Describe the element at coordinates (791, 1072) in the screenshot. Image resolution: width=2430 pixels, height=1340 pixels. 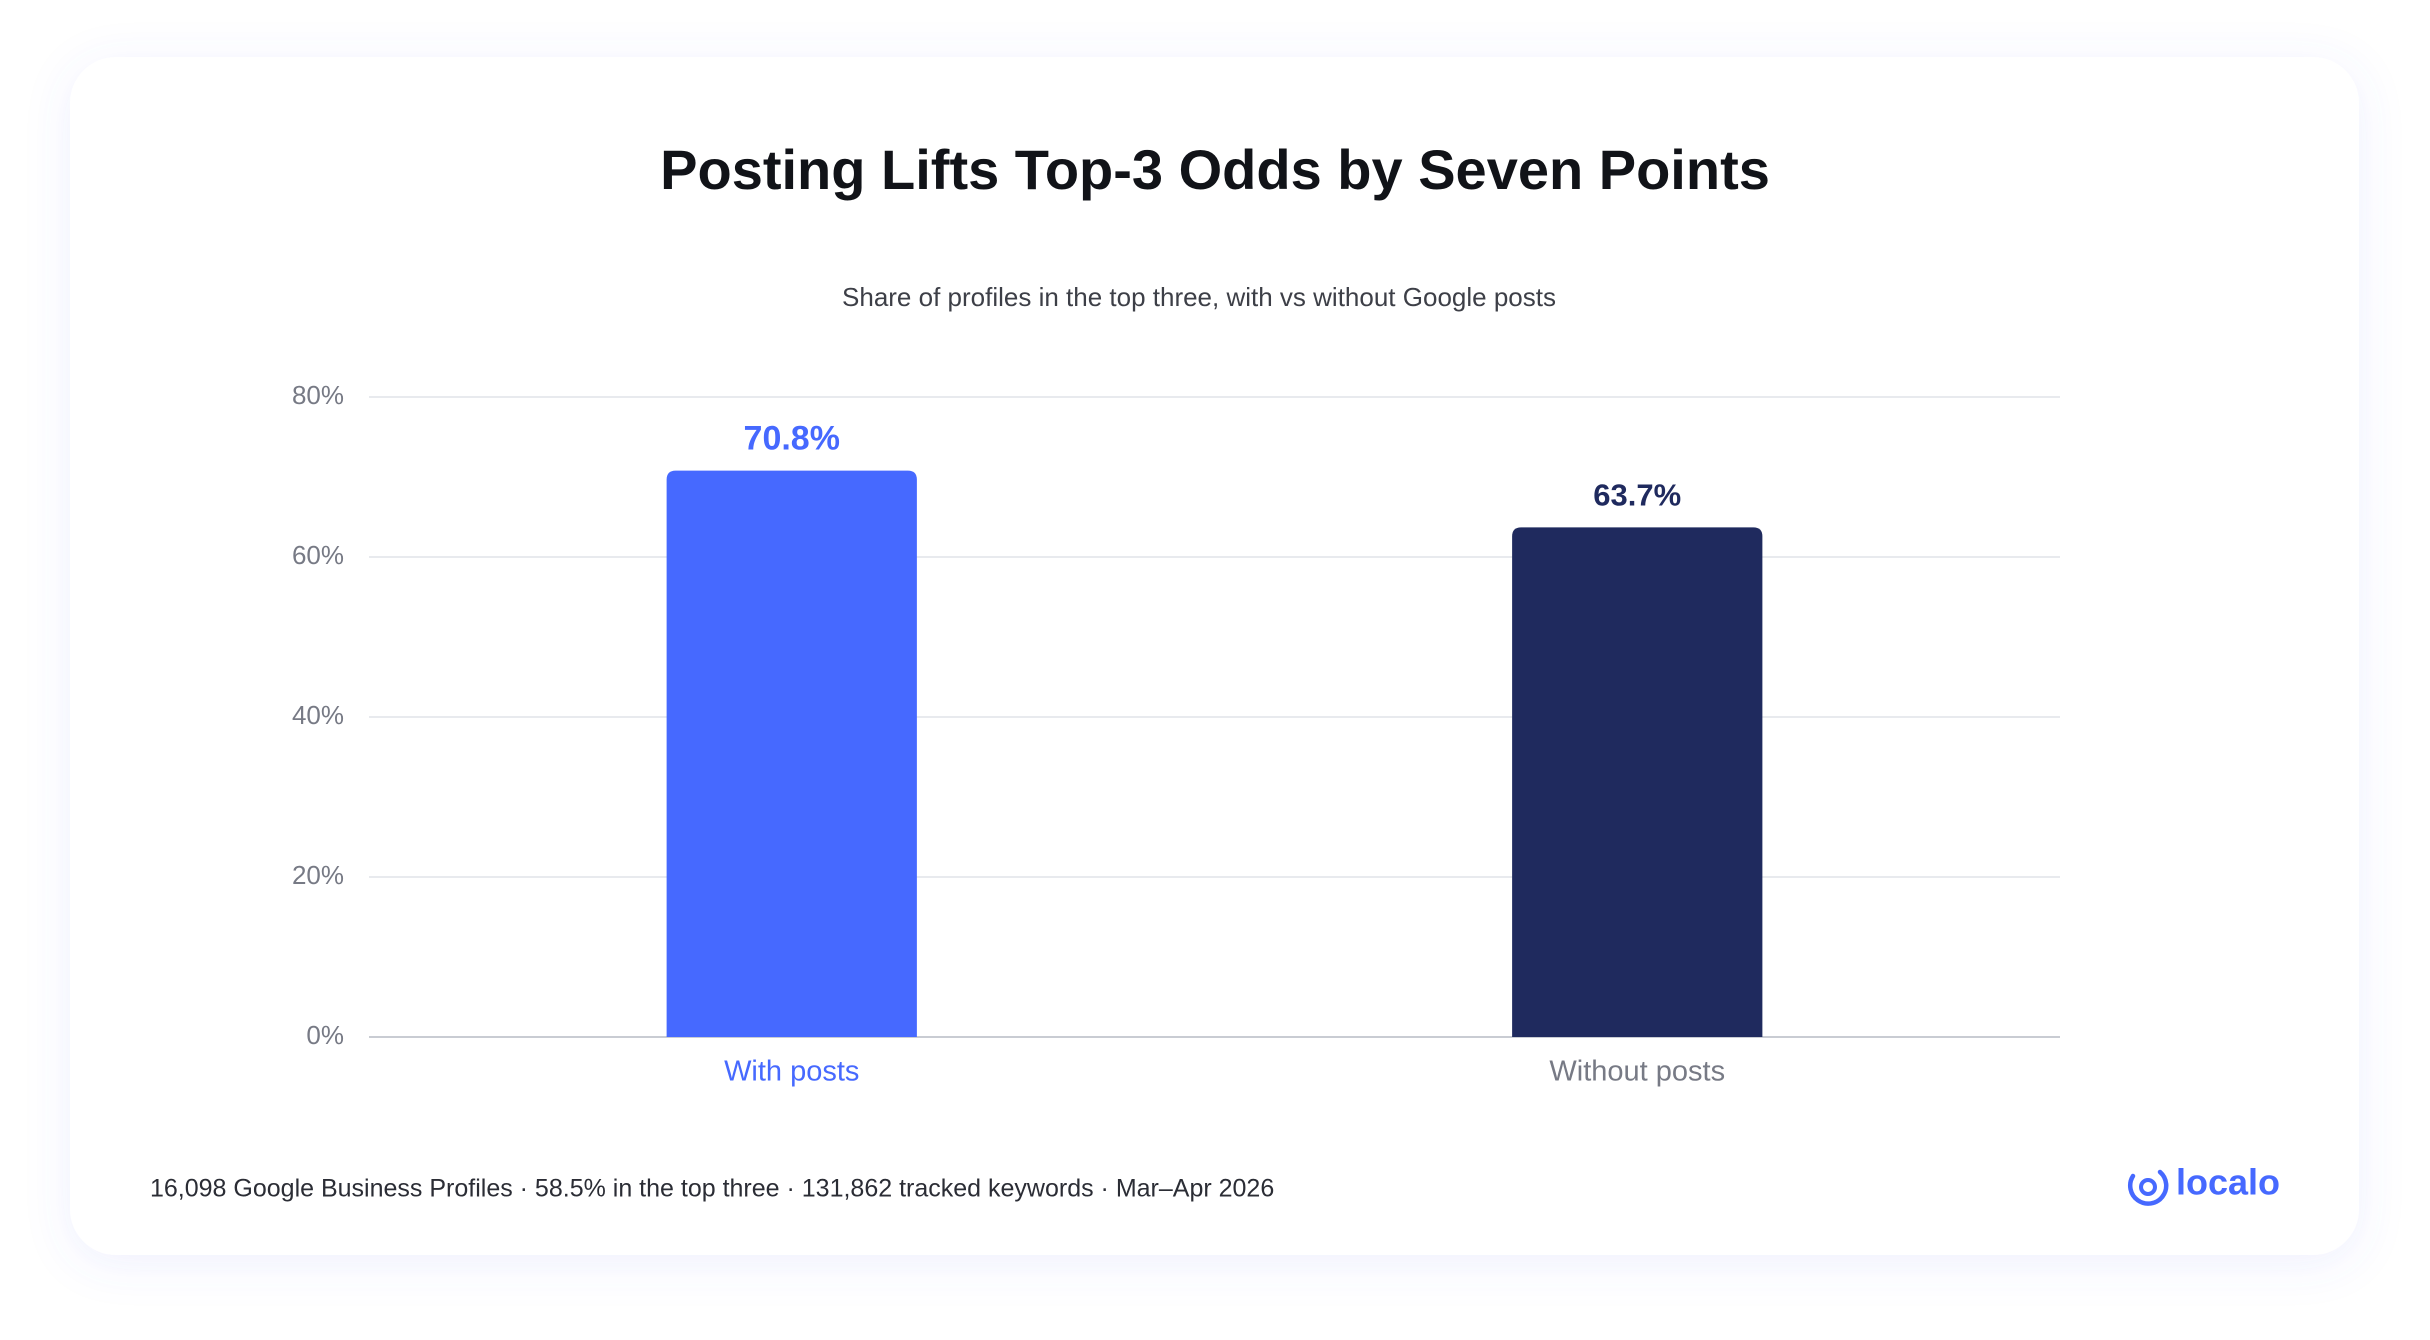
I see `x-tick-label: With posts` at that location.